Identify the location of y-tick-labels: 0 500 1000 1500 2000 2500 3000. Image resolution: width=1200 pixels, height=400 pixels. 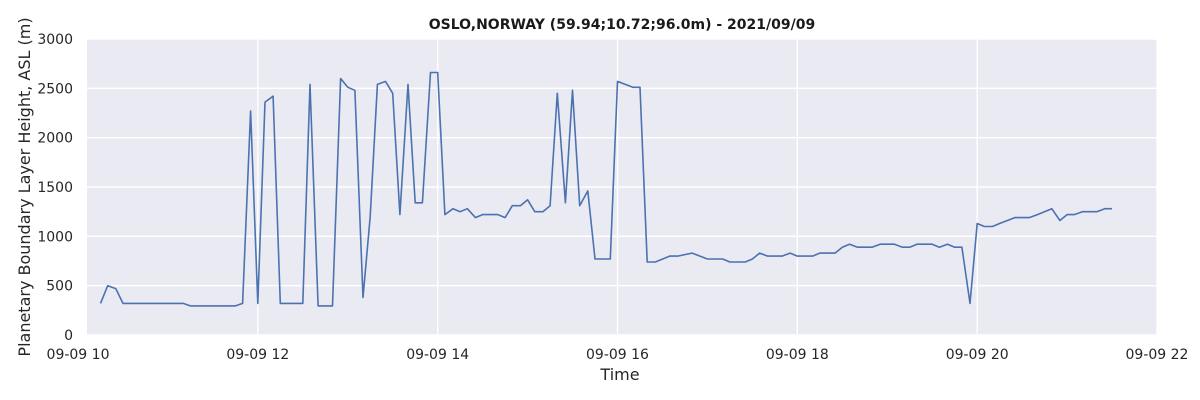
(55, 188).